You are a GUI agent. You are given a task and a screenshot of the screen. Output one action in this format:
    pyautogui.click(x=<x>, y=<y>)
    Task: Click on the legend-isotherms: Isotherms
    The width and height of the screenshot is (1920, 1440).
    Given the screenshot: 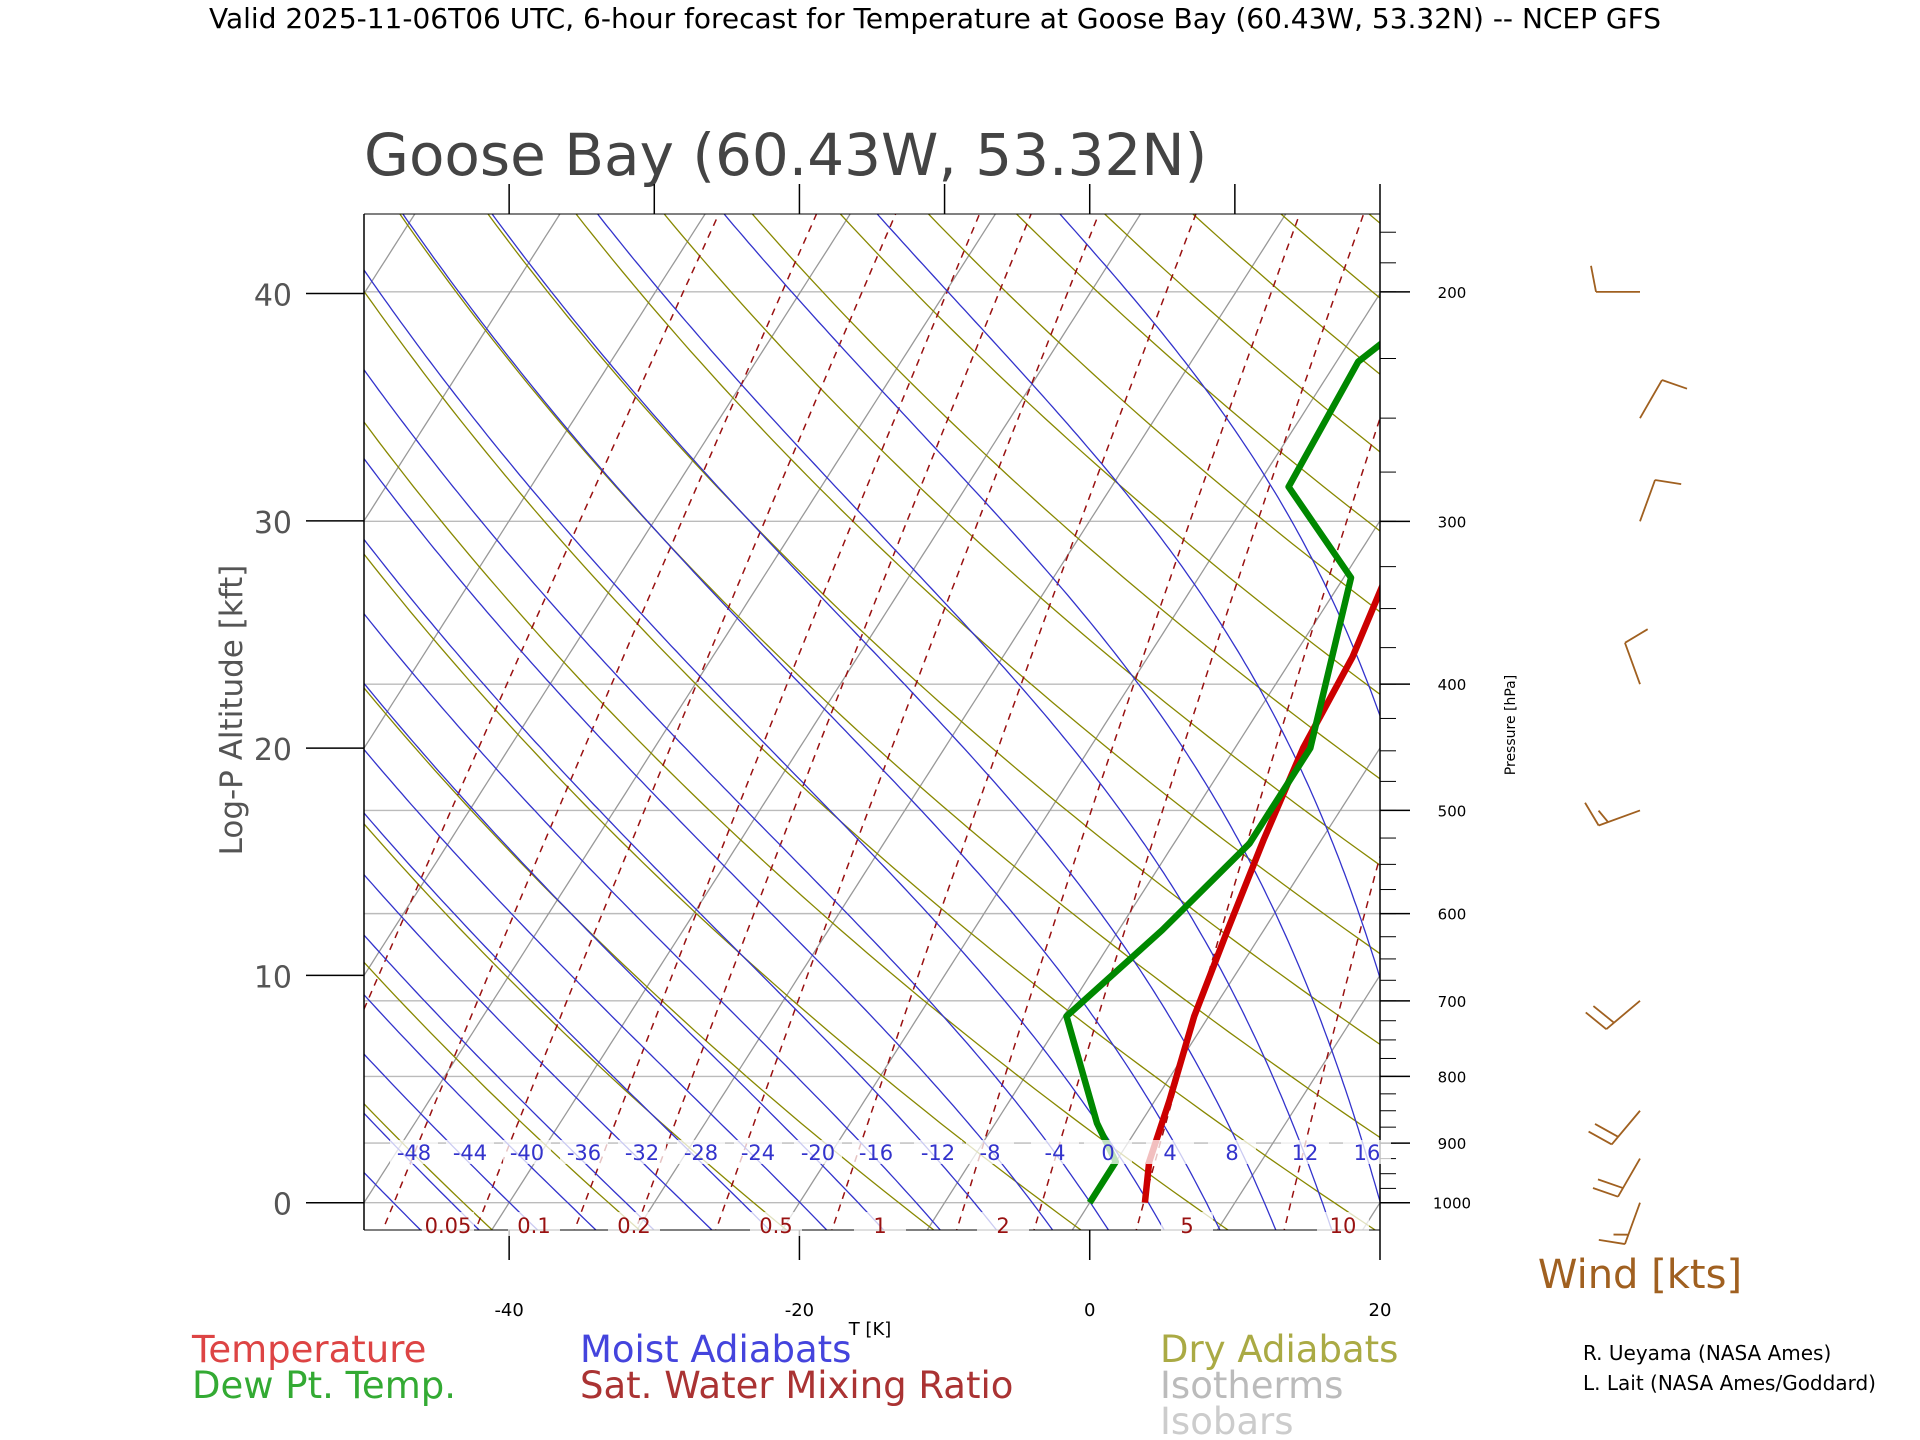 What is the action you would take?
    pyautogui.click(x=1251, y=1385)
    